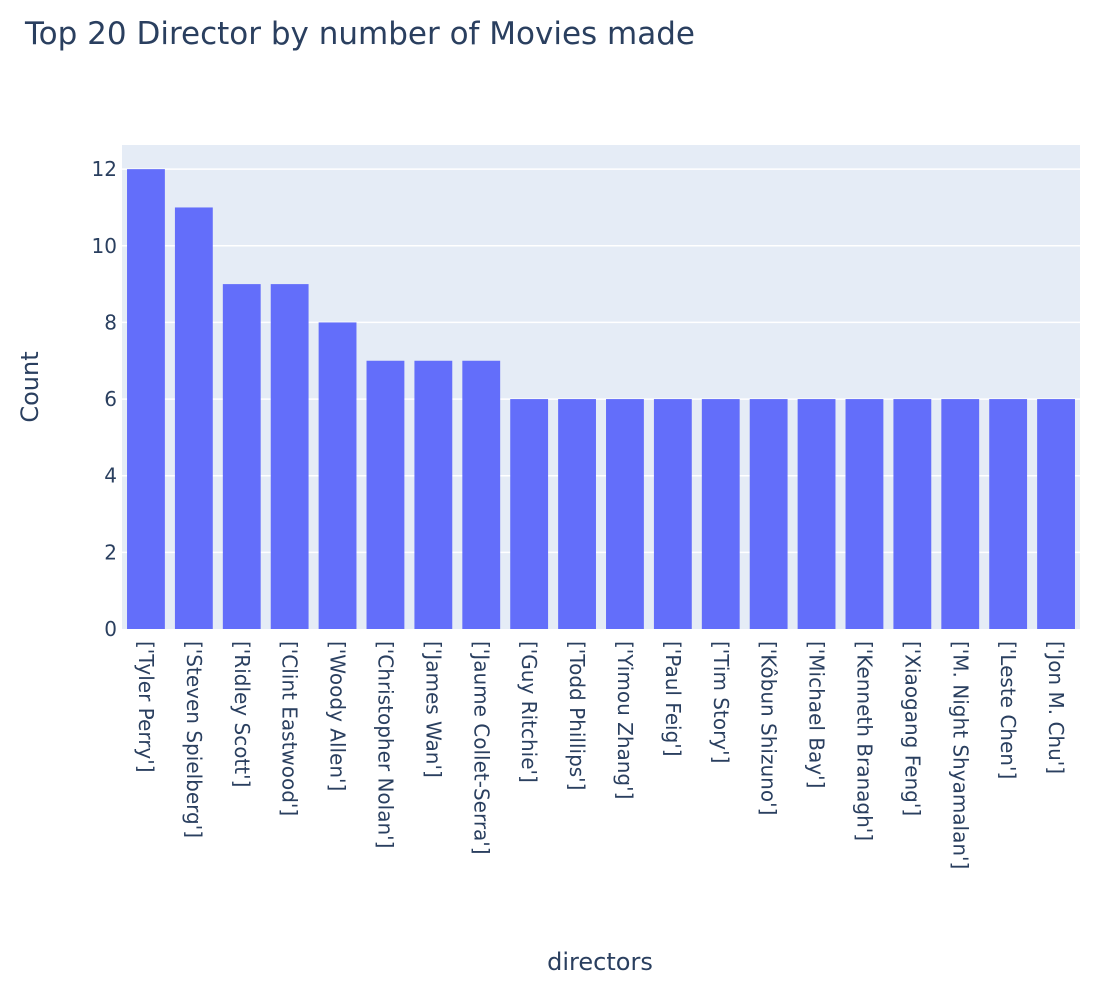 Image resolution: width=1097 pixels, height=994 pixels. I want to click on x-tick-label: ['Kôbun Shizuno'], so click(769, 728).